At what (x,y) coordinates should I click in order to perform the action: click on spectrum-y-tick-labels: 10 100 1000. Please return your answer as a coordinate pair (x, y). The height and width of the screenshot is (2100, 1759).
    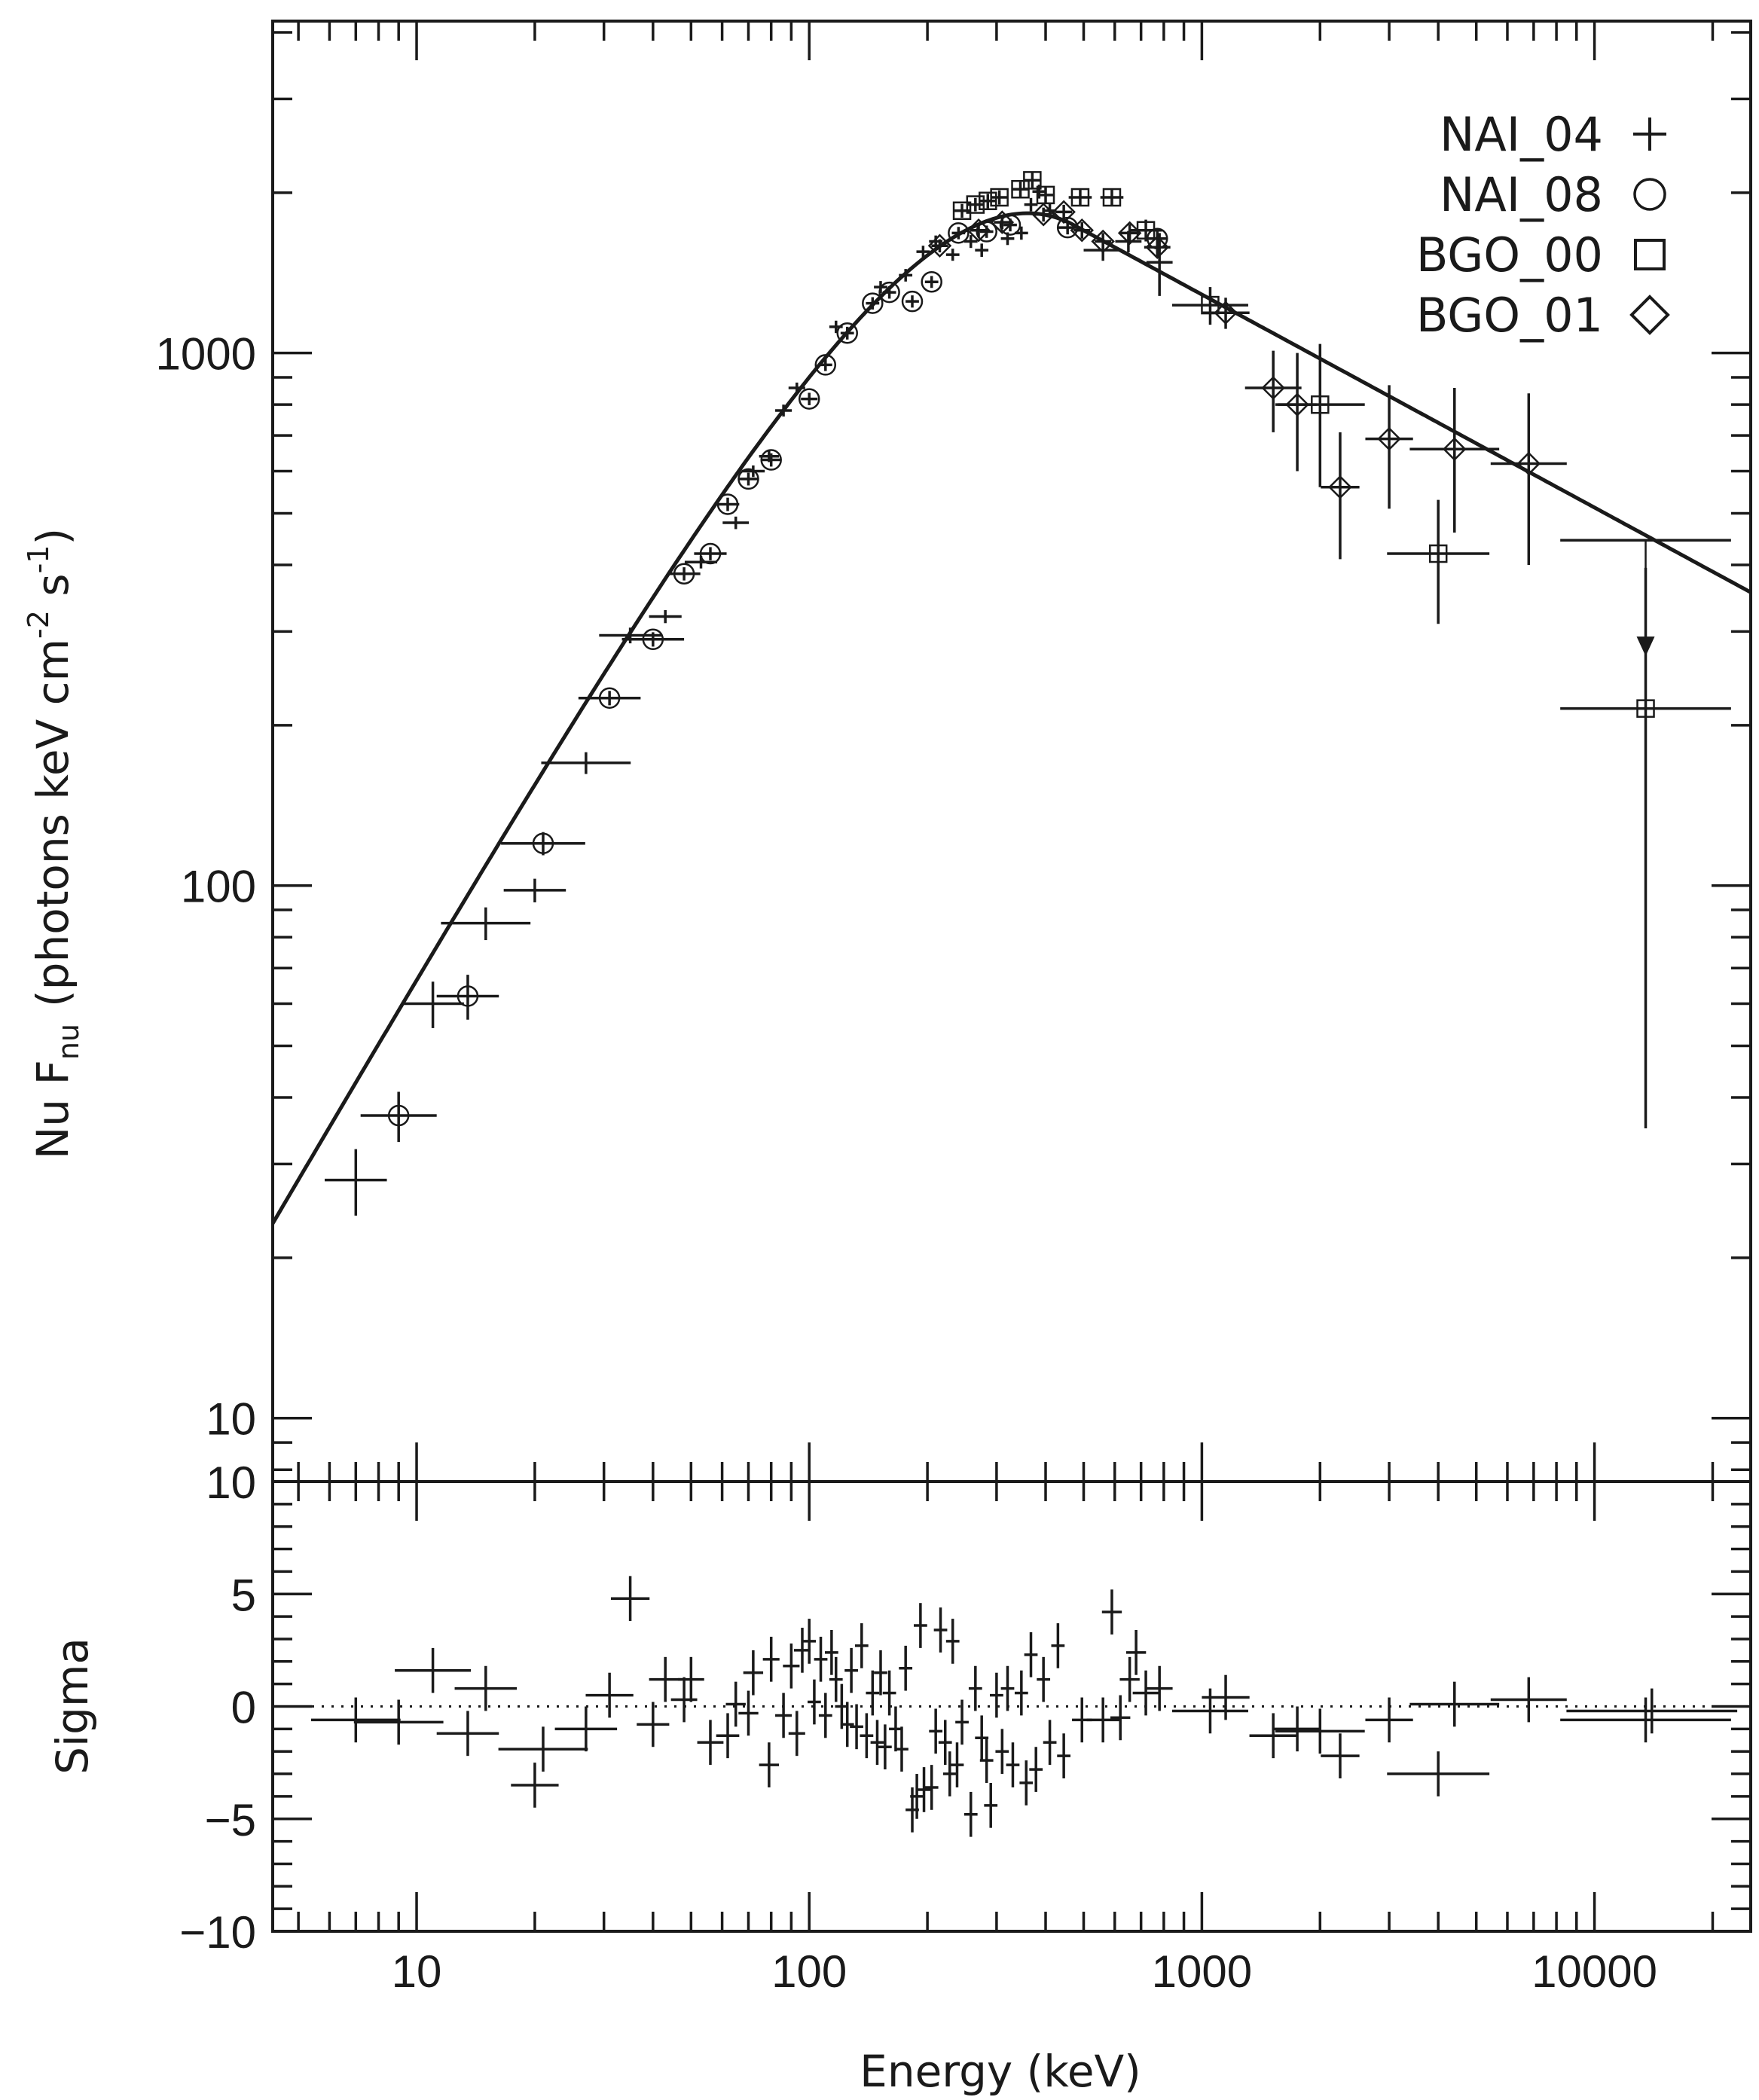
    Looking at the image, I should click on (206, 887).